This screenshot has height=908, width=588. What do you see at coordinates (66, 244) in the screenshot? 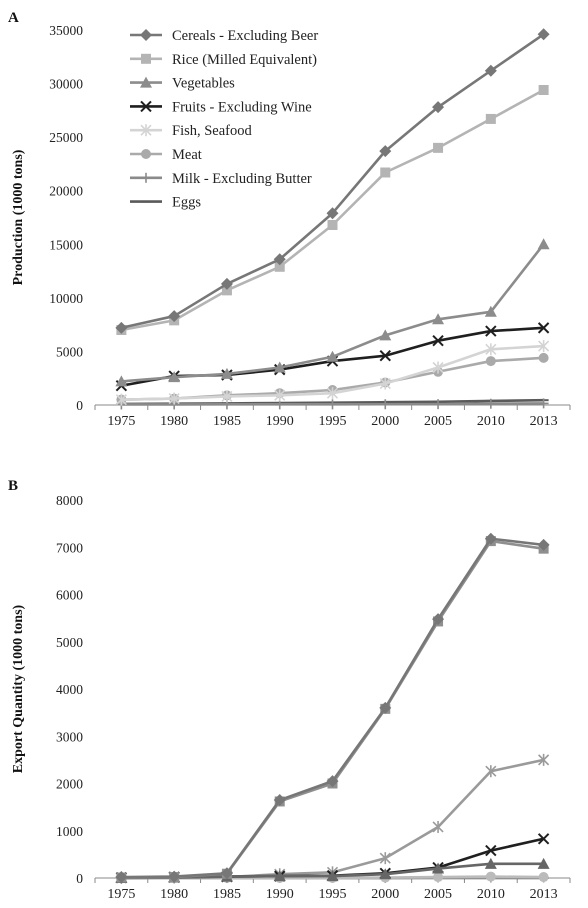
I see `y-tick-label: 15000` at bounding box center [66, 244].